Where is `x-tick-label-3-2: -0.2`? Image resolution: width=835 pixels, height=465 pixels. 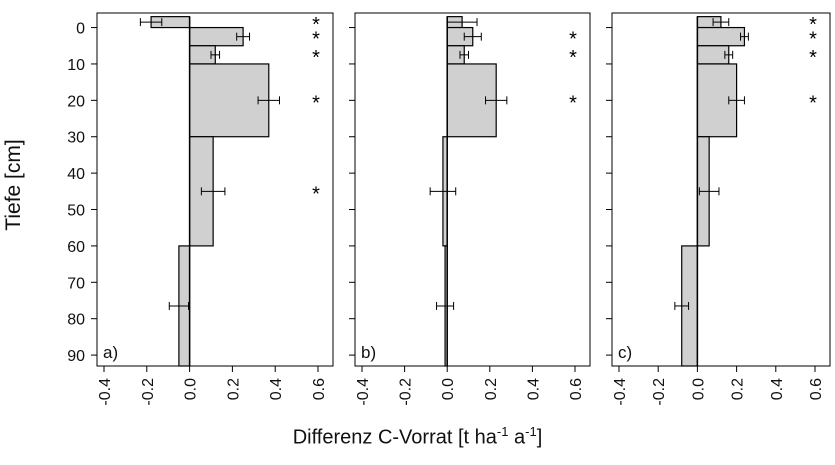
x-tick-label-3-2: -0.2 is located at coordinates (659, 392).